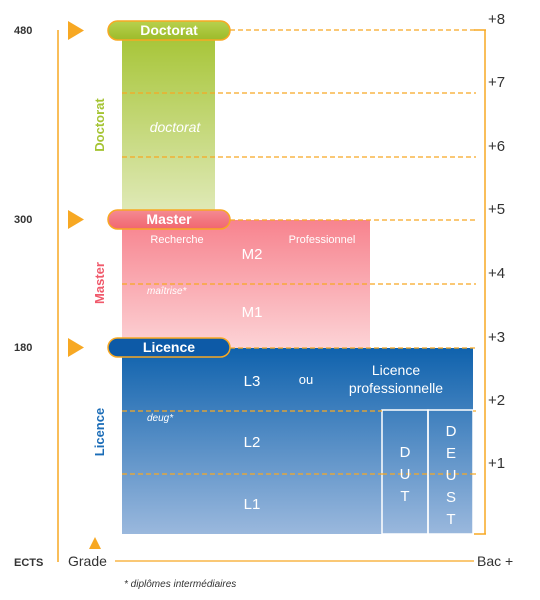 The height and width of the screenshot is (600, 540). I want to click on triangle-300-icon, so click(76, 219).